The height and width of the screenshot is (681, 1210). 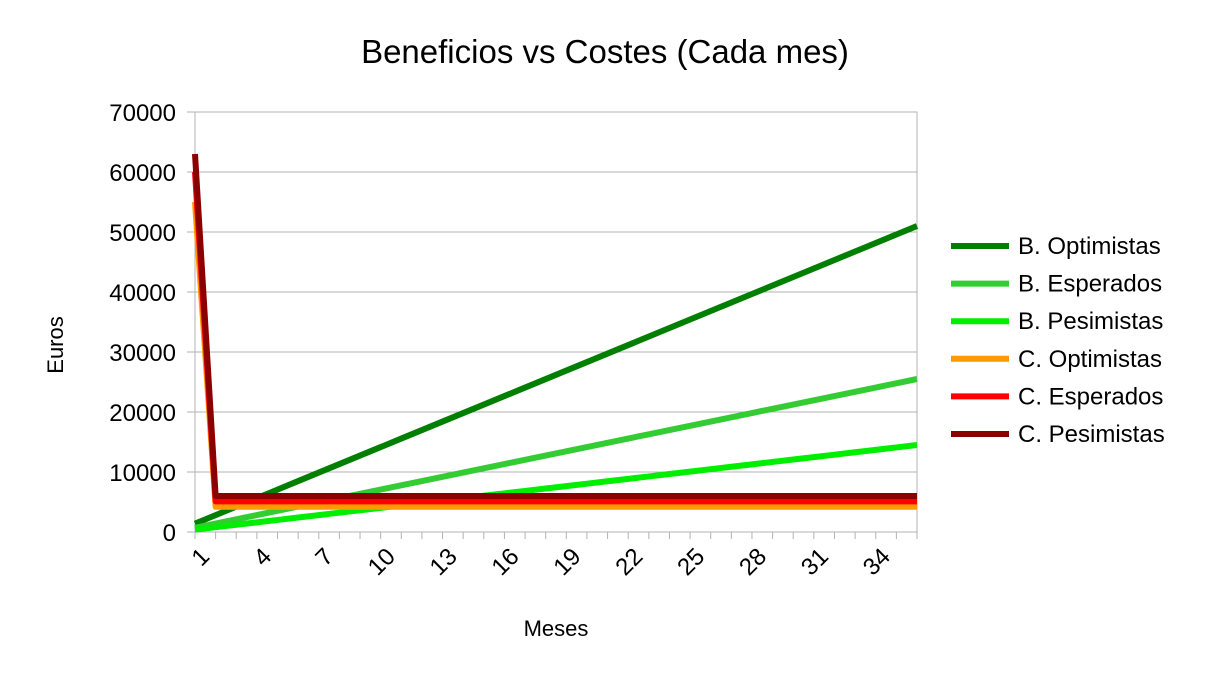 I want to click on legend-label: C. Pesimistas, so click(x=1091, y=434).